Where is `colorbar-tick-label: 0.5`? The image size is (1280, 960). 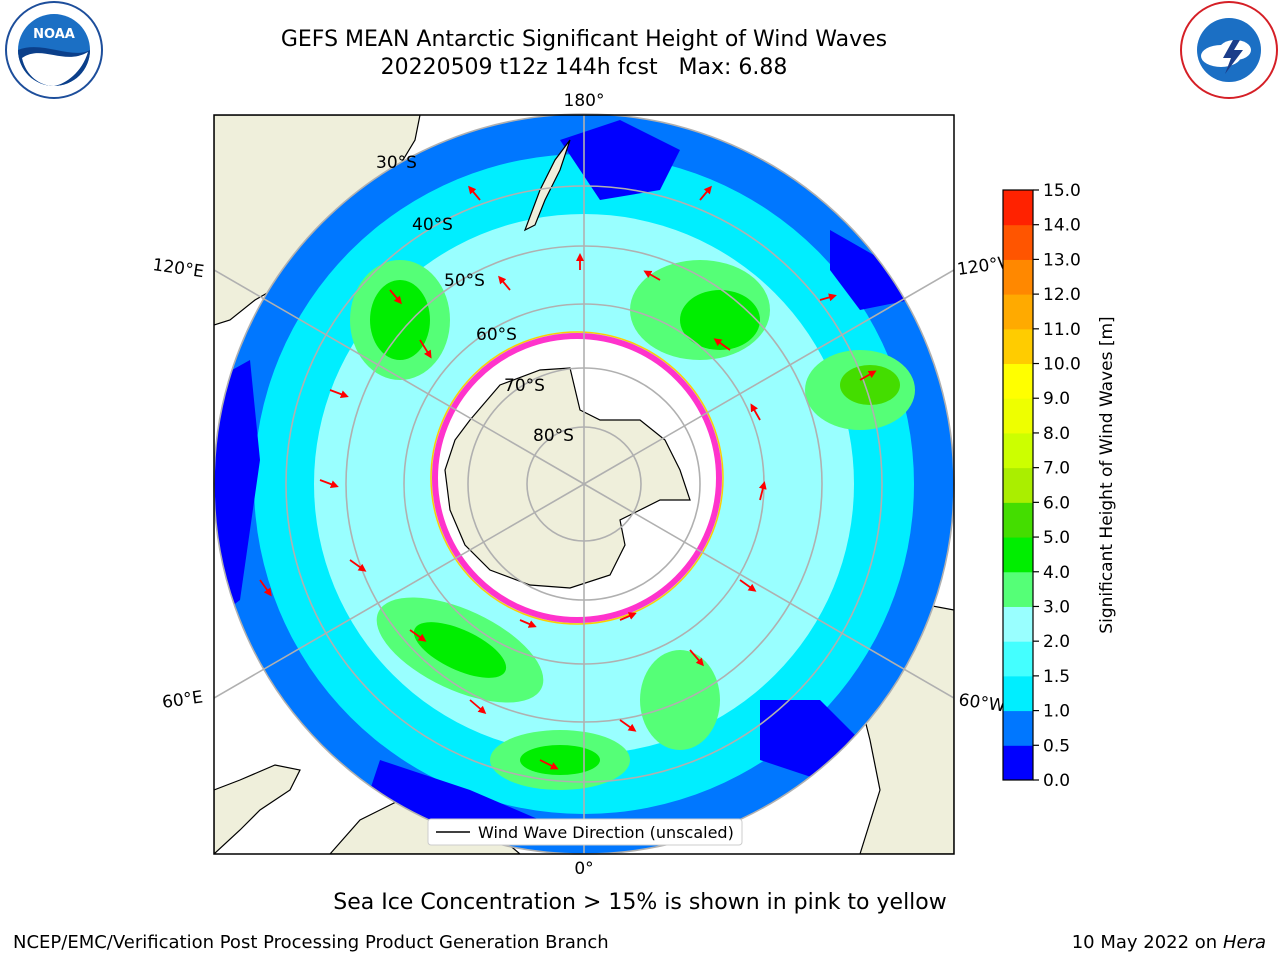 colorbar-tick-label: 0.5 is located at coordinates (1056, 746).